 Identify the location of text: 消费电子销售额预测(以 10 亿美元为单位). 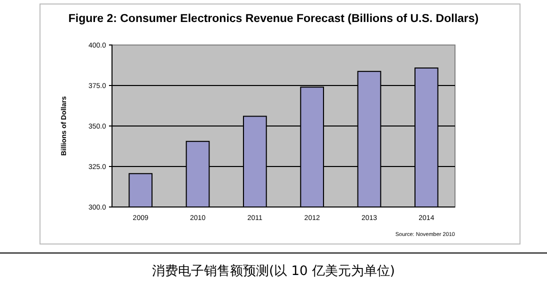
(273, 271).